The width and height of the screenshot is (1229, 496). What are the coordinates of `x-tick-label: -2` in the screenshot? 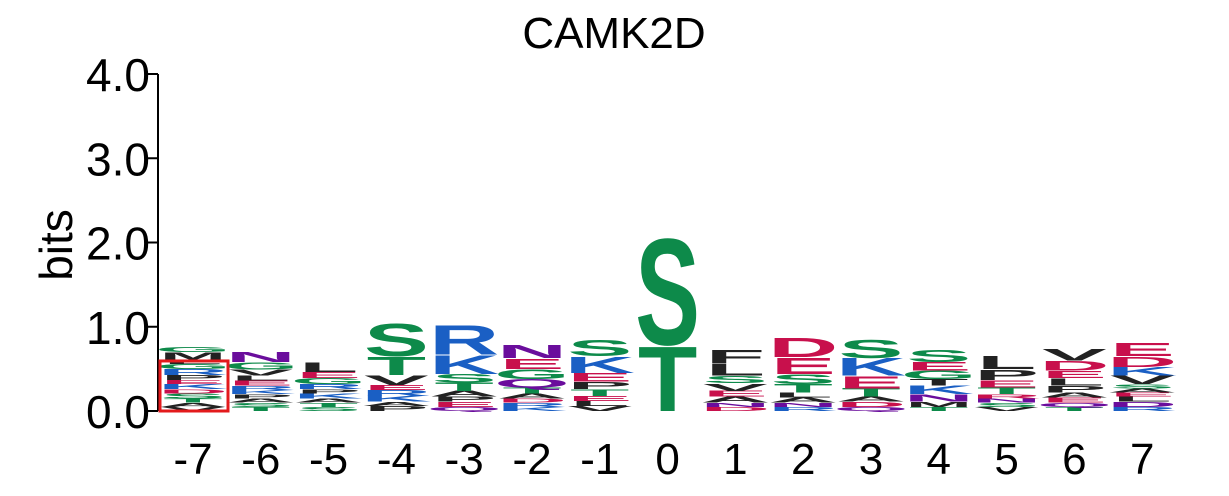 It's located at (531, 459).